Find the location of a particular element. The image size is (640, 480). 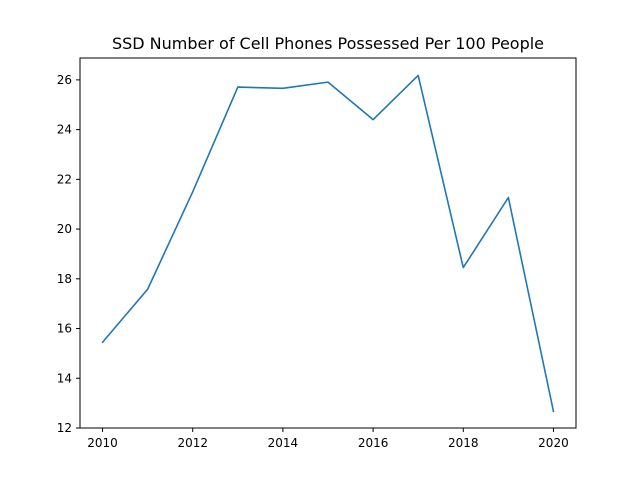

x-tick-label: 2010 is located at coordinates (102, 443).